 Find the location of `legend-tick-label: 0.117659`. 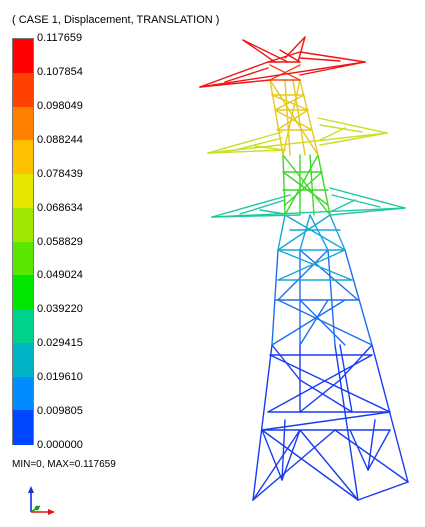

legend-tick-label: 0.117659 is located at coordinates (60, 38).